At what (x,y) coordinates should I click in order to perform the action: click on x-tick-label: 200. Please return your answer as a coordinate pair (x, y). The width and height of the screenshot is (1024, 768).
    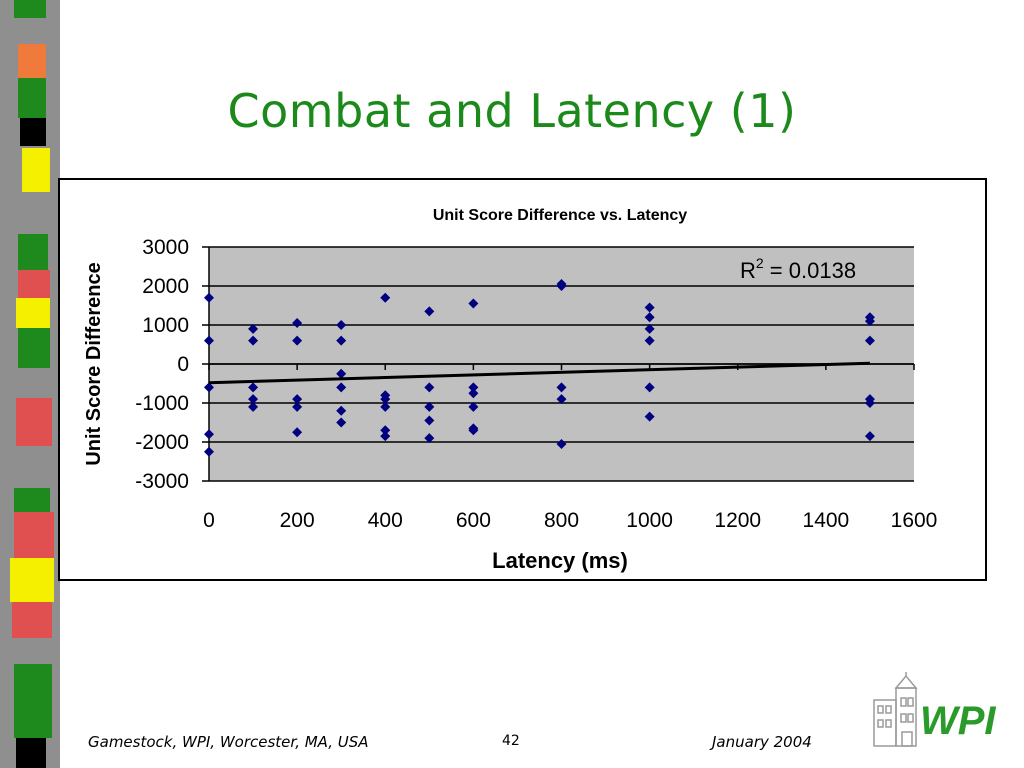
    Looking at the image, I should click on (297, 520).